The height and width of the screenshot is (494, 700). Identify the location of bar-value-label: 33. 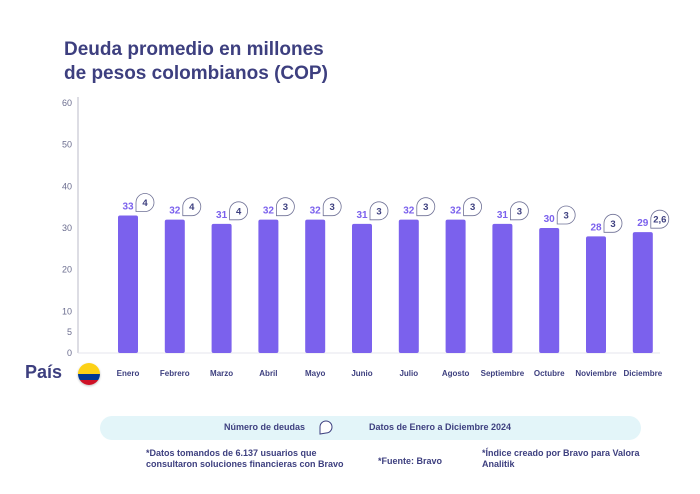
(128, 207).